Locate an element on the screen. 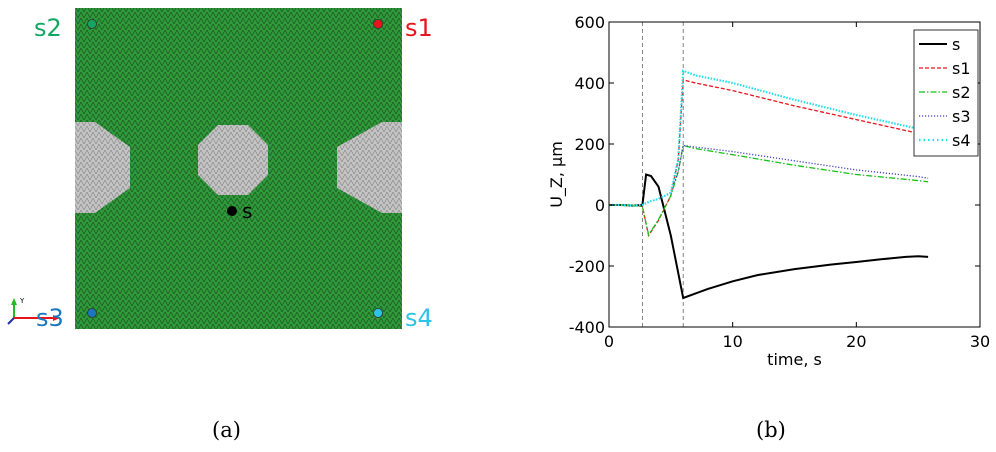 The height and width of the screenshot is (452, 996). legend-box is located at coordinates (946, 93).